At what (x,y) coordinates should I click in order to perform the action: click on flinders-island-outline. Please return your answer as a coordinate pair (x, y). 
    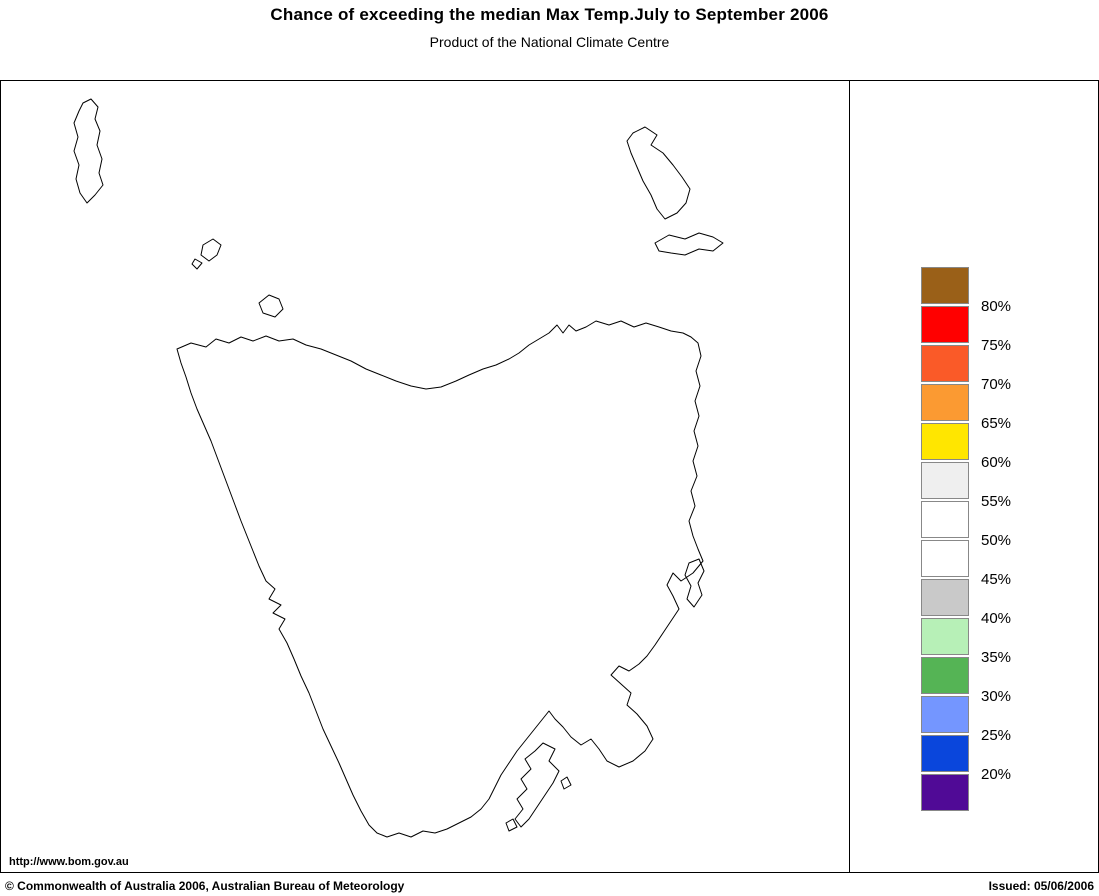
    Looking at the image, I should click on (658, 173).